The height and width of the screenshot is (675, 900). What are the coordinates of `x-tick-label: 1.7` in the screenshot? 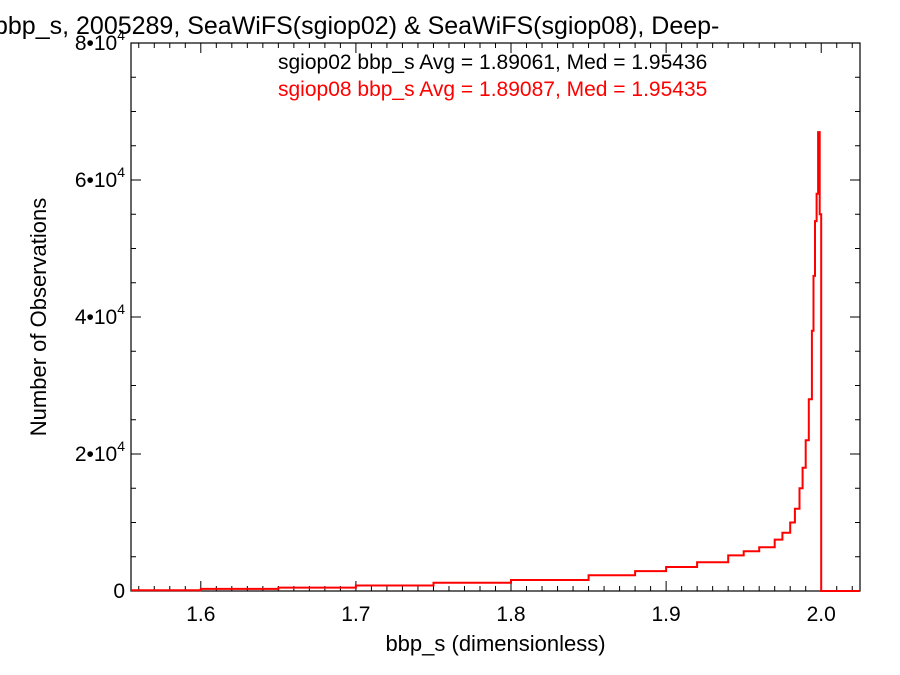 It's located at (355, 614).